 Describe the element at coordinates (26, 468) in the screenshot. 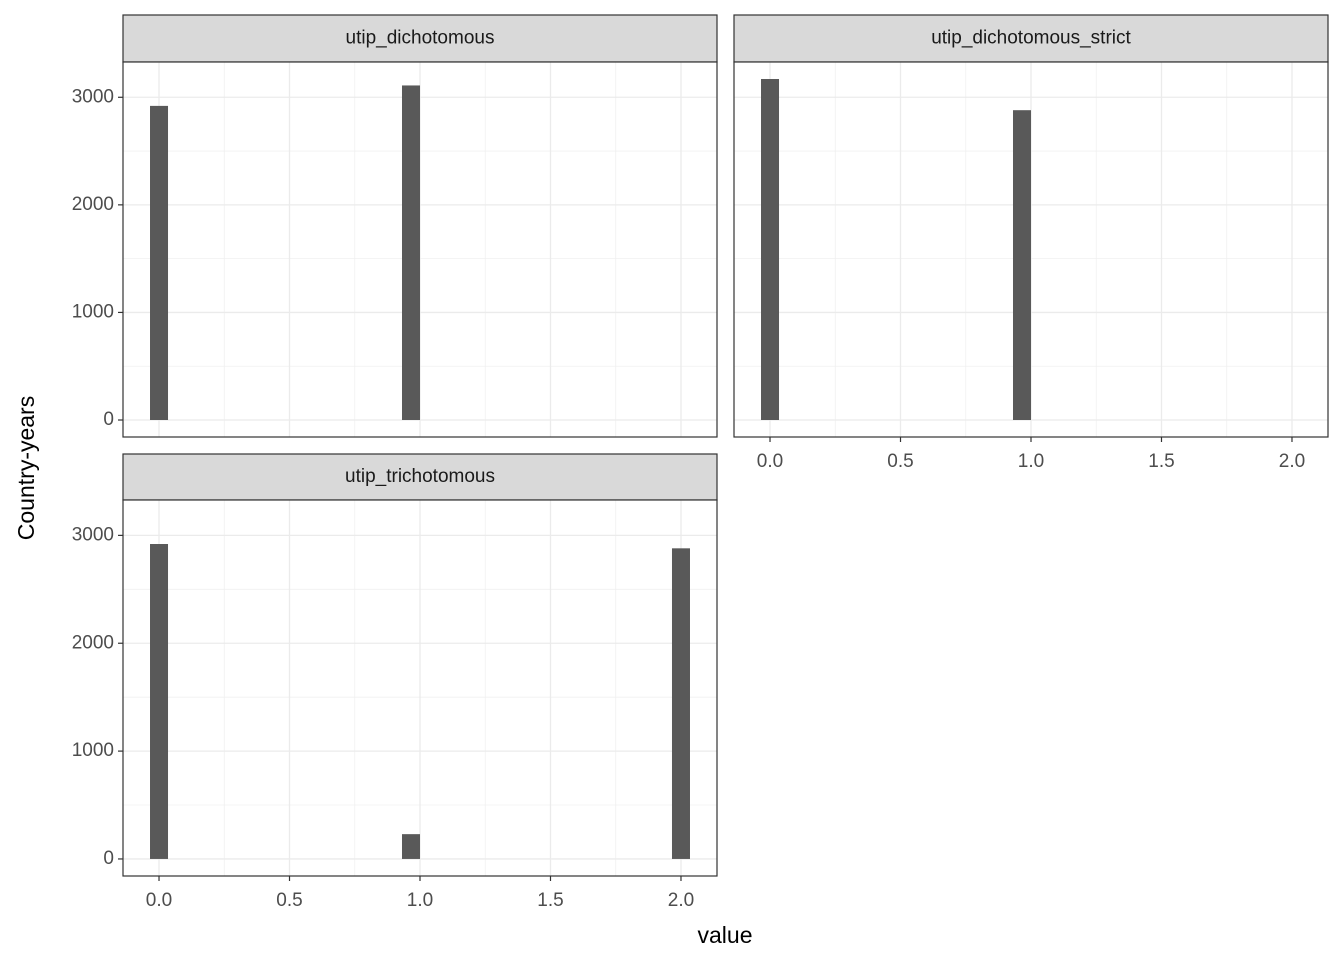

I see `y-axis-title: Country-years` at that location.